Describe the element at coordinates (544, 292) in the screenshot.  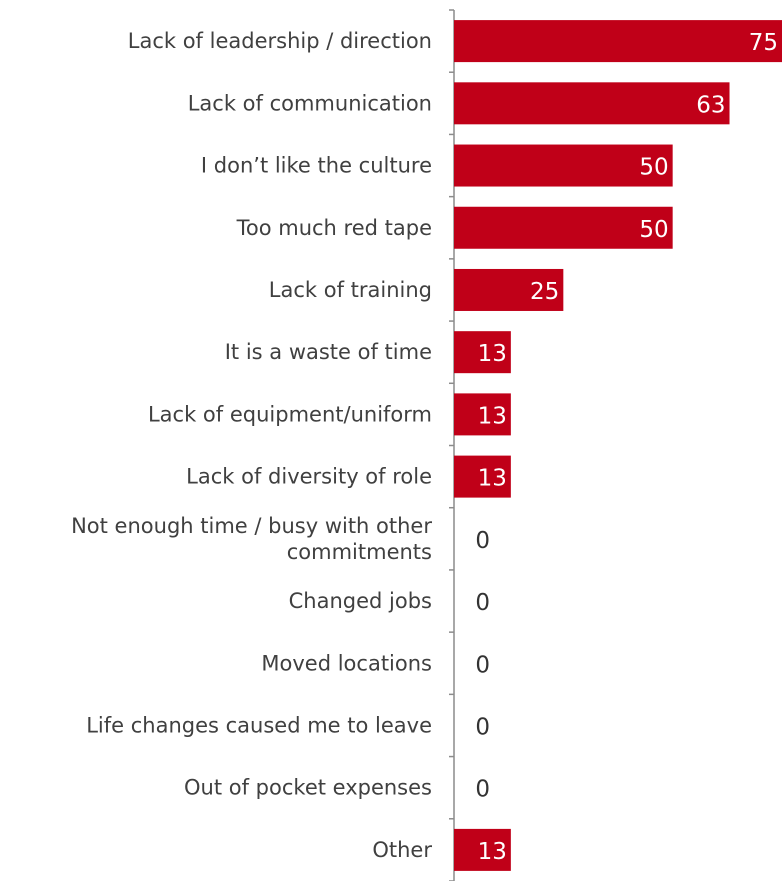
I see `data-label: 25` at that location.